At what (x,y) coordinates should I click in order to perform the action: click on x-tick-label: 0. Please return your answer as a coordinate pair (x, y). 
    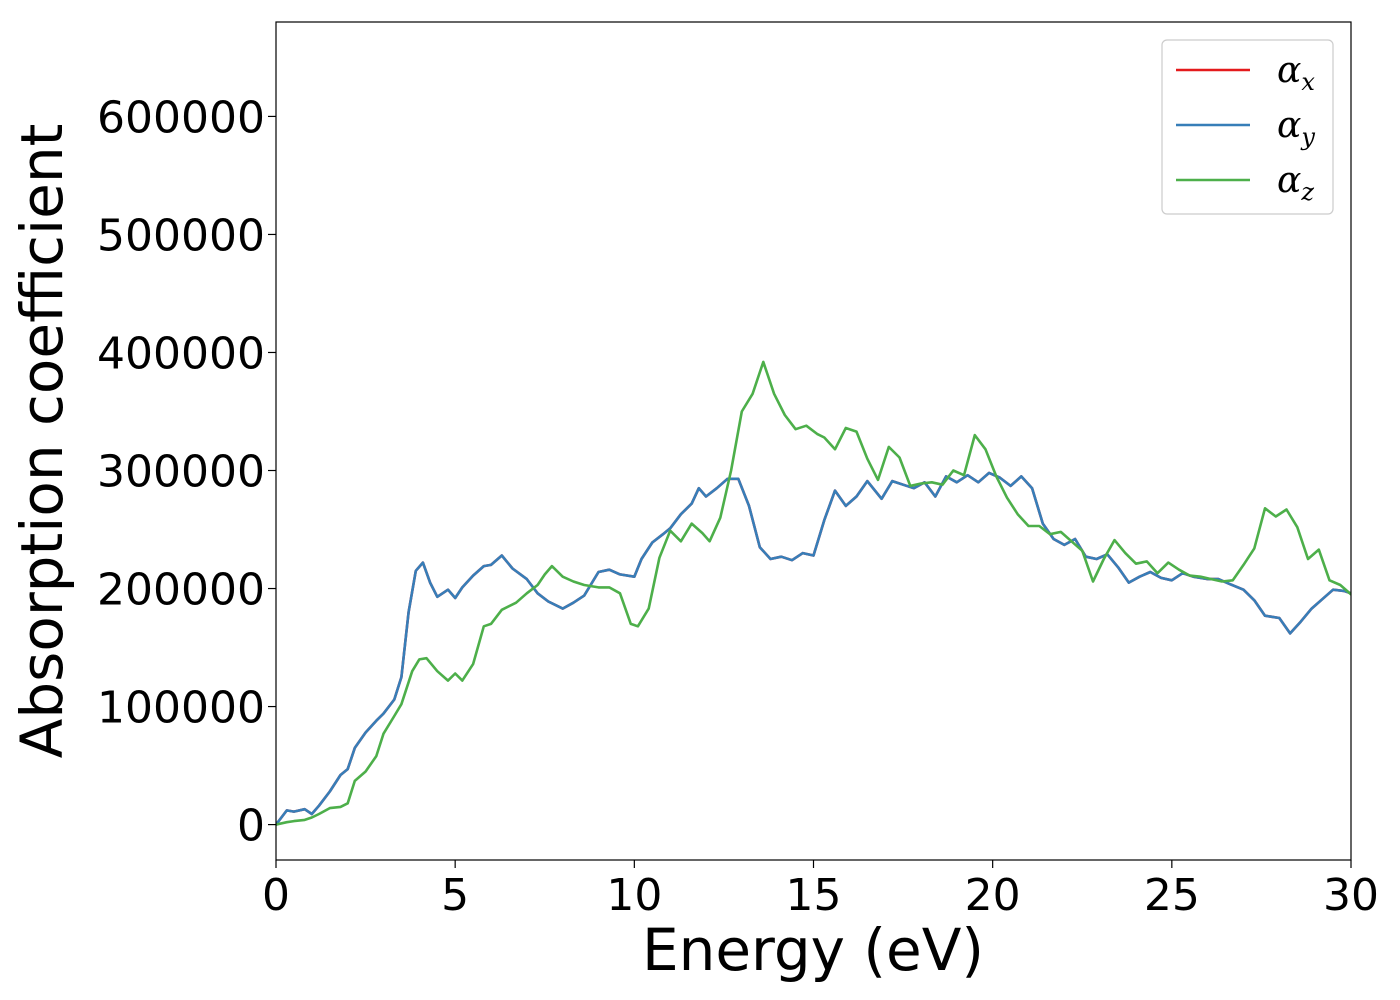
    Looking at the image, I should click on (276, 895).